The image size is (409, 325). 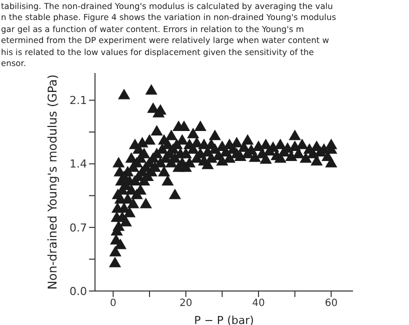 I want to click on x-tick-label: 20, so click(x=185, y=304).